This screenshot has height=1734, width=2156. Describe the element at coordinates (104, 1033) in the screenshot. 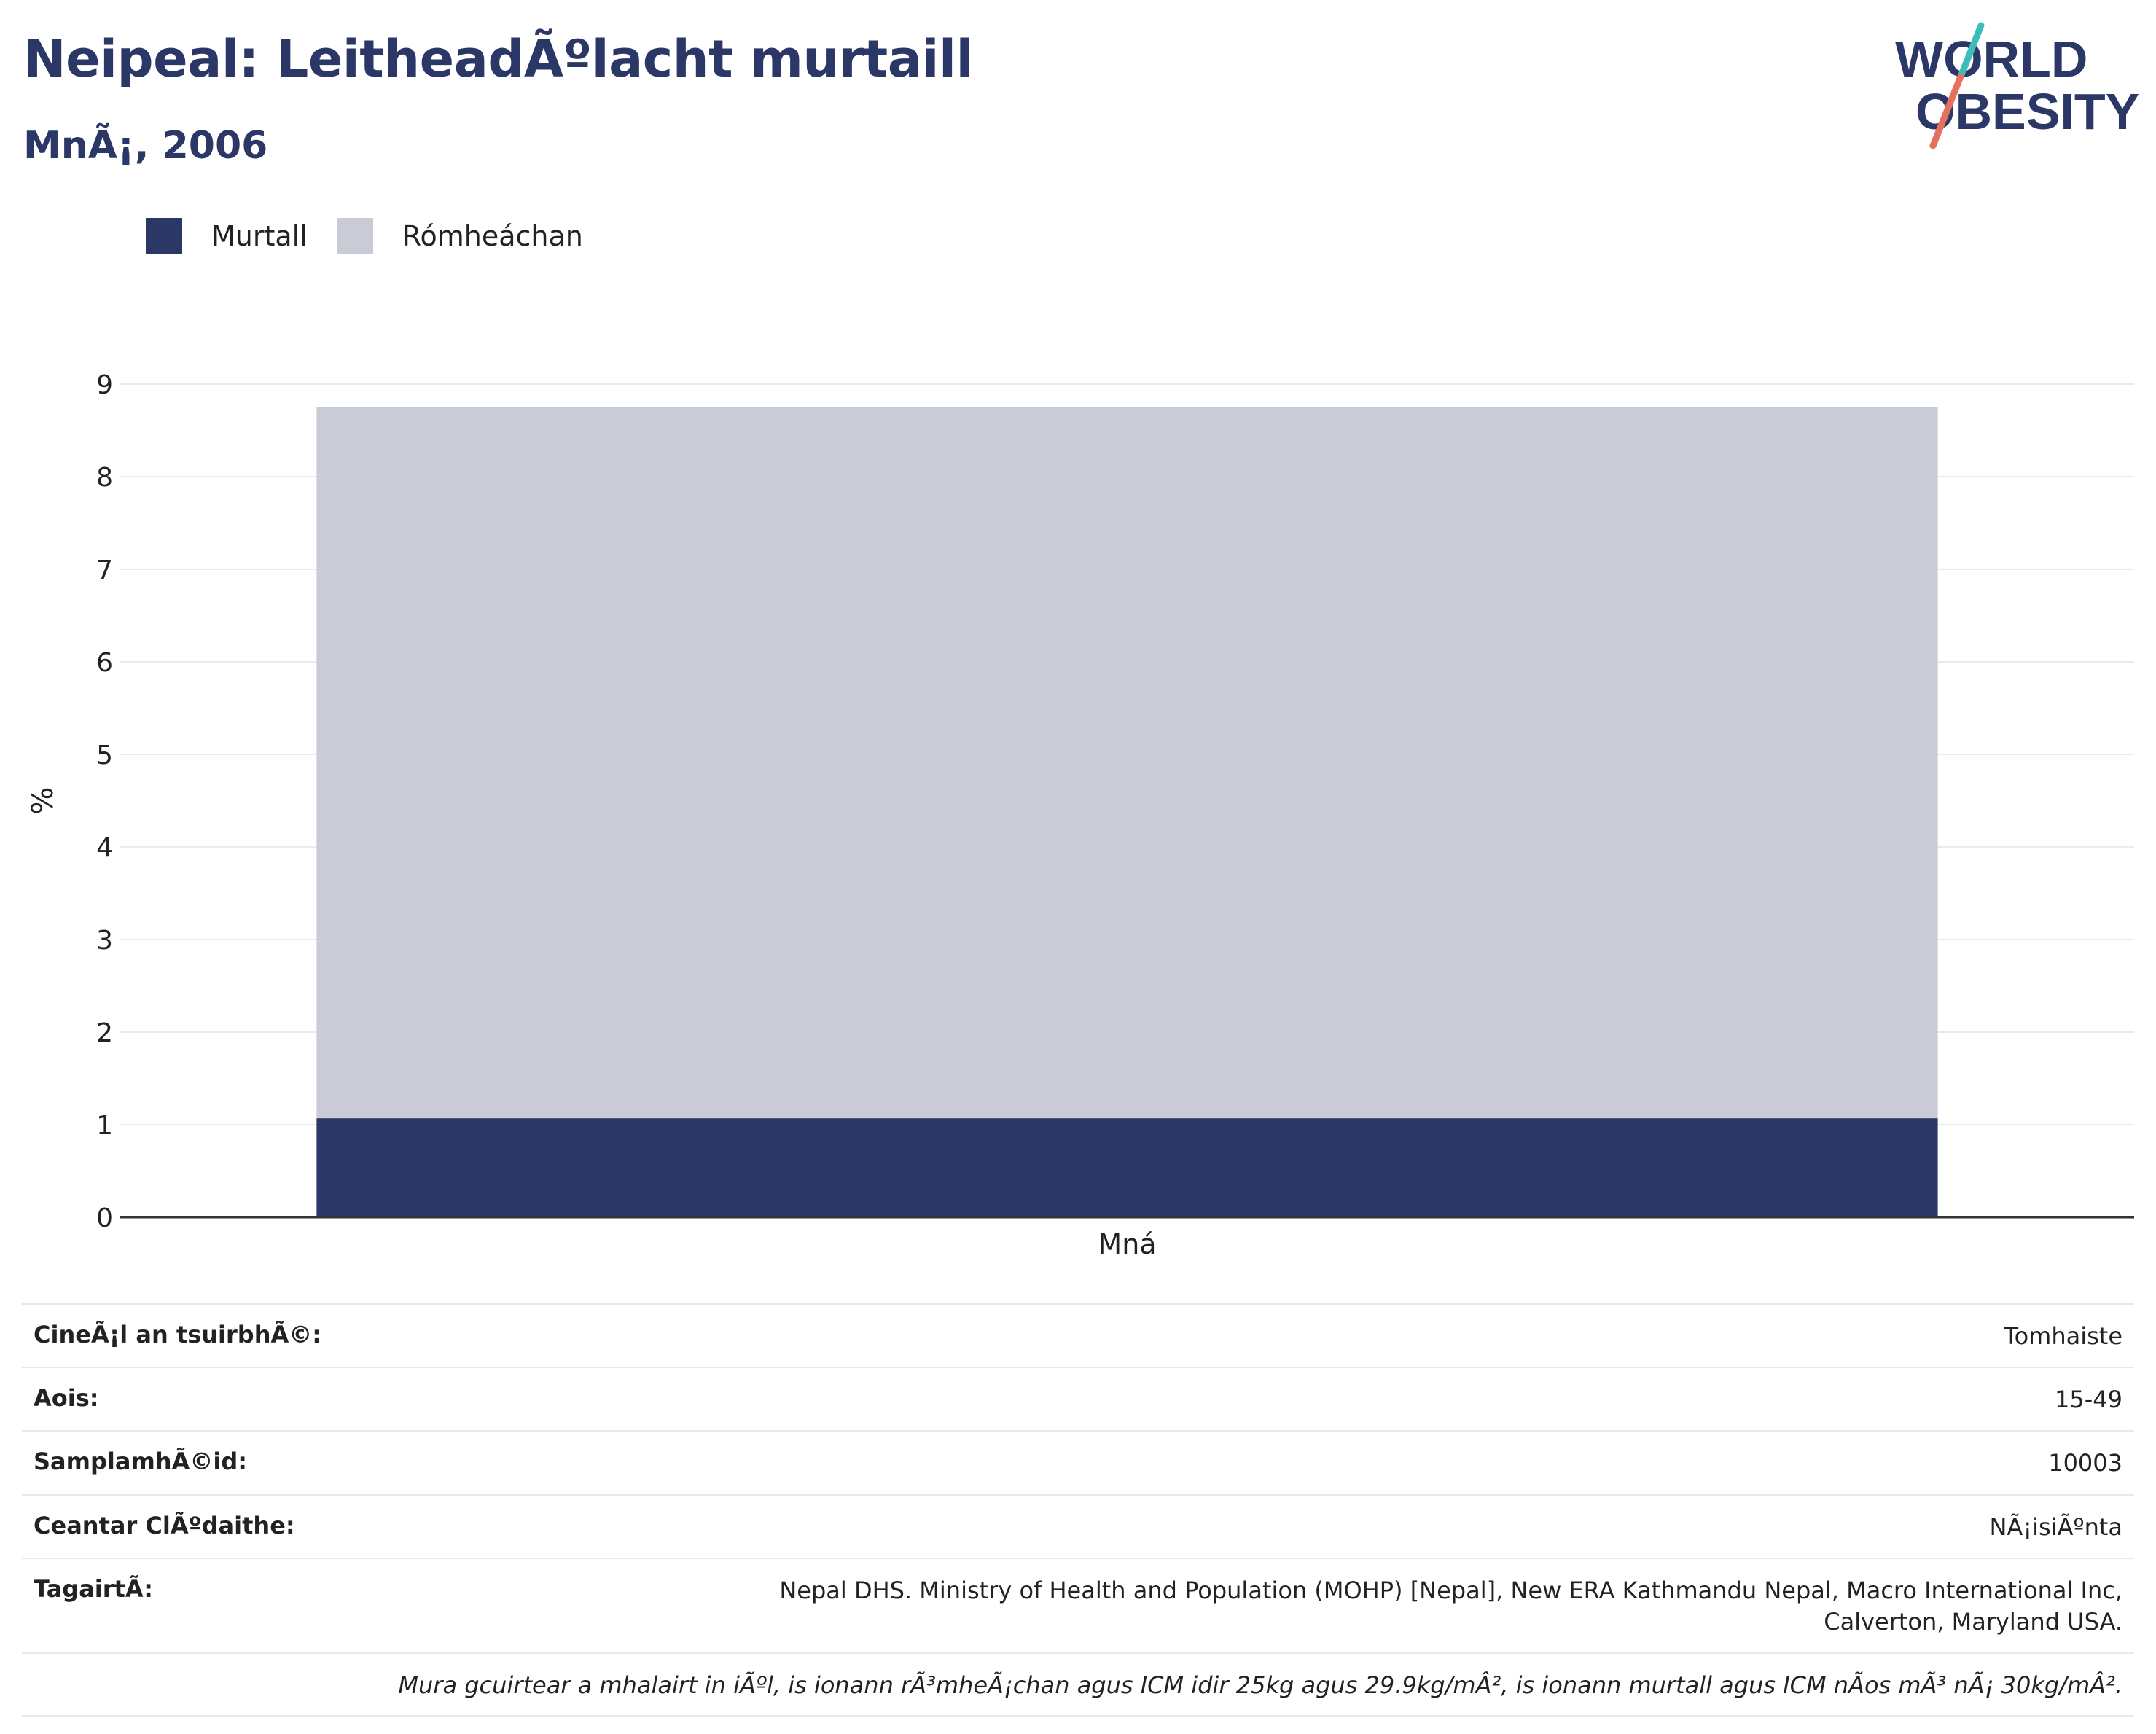

I see `y-tick-label: 2` at that location.